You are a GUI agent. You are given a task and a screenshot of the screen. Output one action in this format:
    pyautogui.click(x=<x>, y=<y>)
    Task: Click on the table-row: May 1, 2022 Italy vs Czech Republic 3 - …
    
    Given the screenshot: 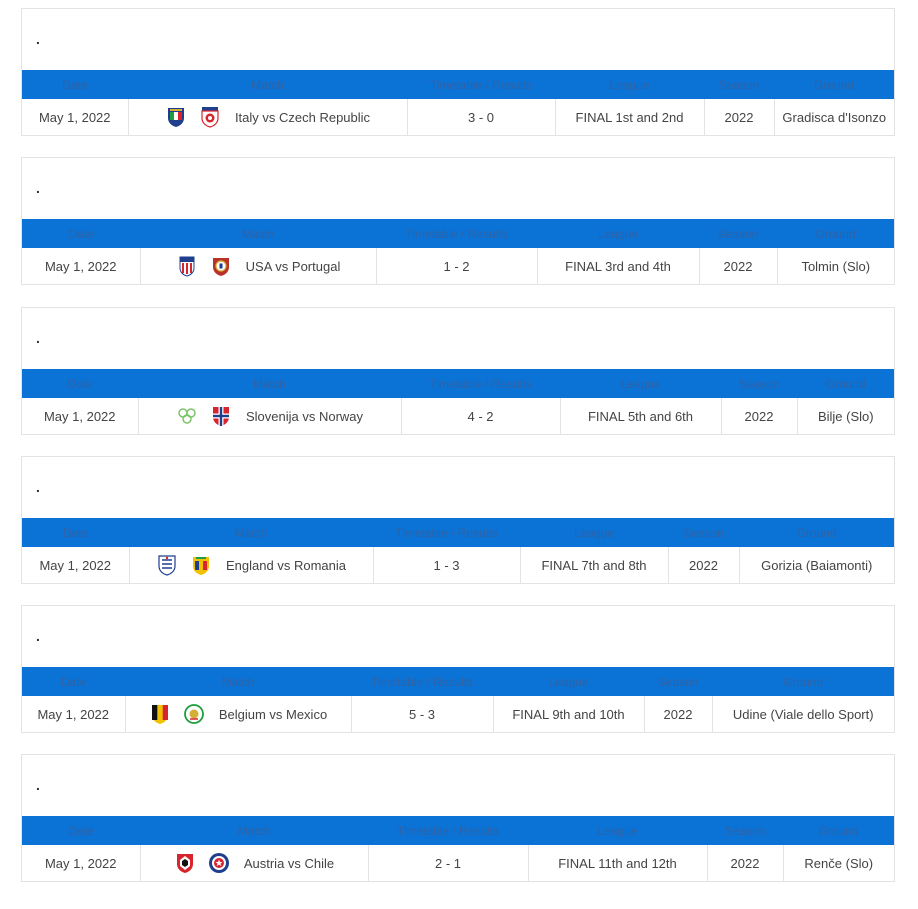 What is the action you would take?
    pyautogui.click(x=458, y=117)
    